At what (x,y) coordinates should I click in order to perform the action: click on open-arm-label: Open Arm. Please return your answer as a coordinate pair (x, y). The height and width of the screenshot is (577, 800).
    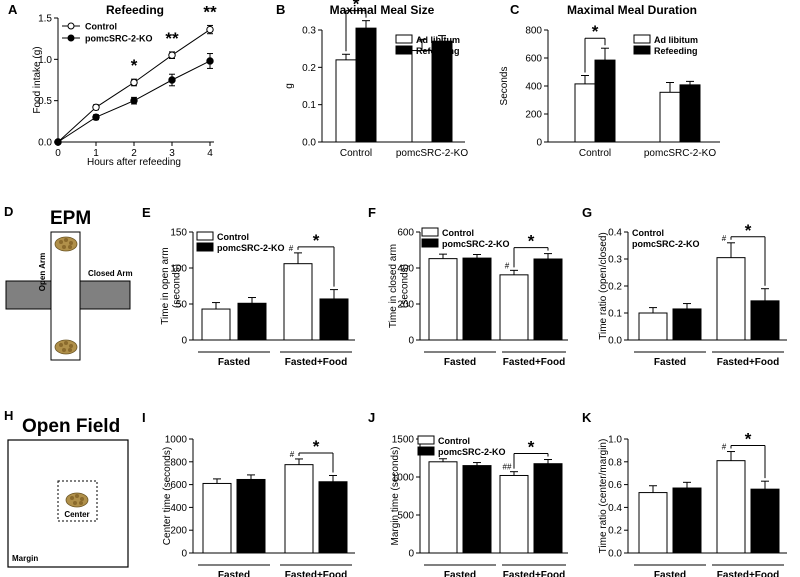
    Looking at the image, I should click on (42, 272).